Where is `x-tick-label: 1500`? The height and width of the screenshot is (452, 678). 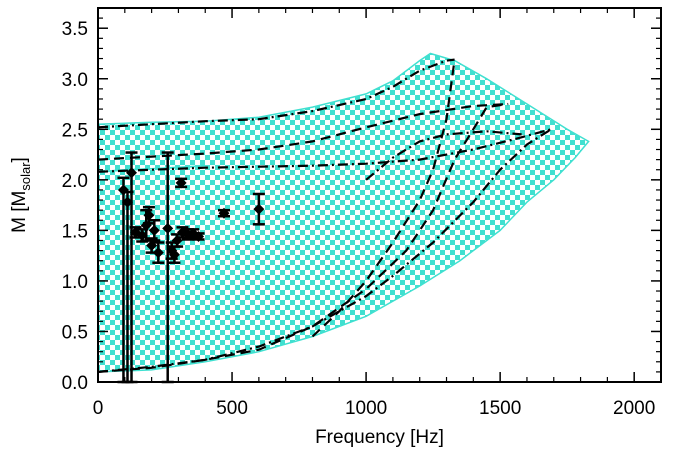
x-tick-label: 1500 is located at coordinates (500, 408).